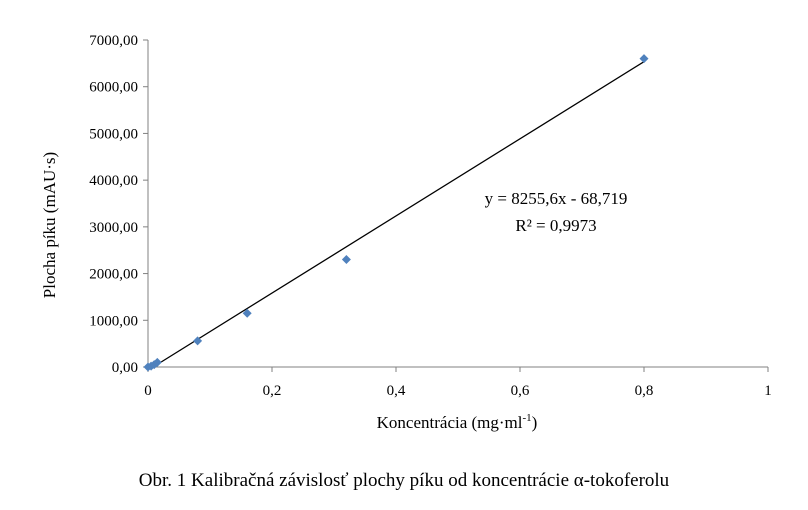 This screenshot has height=510, width=808. I want to click on x-tick-label: 0,2, so click(272, 391).